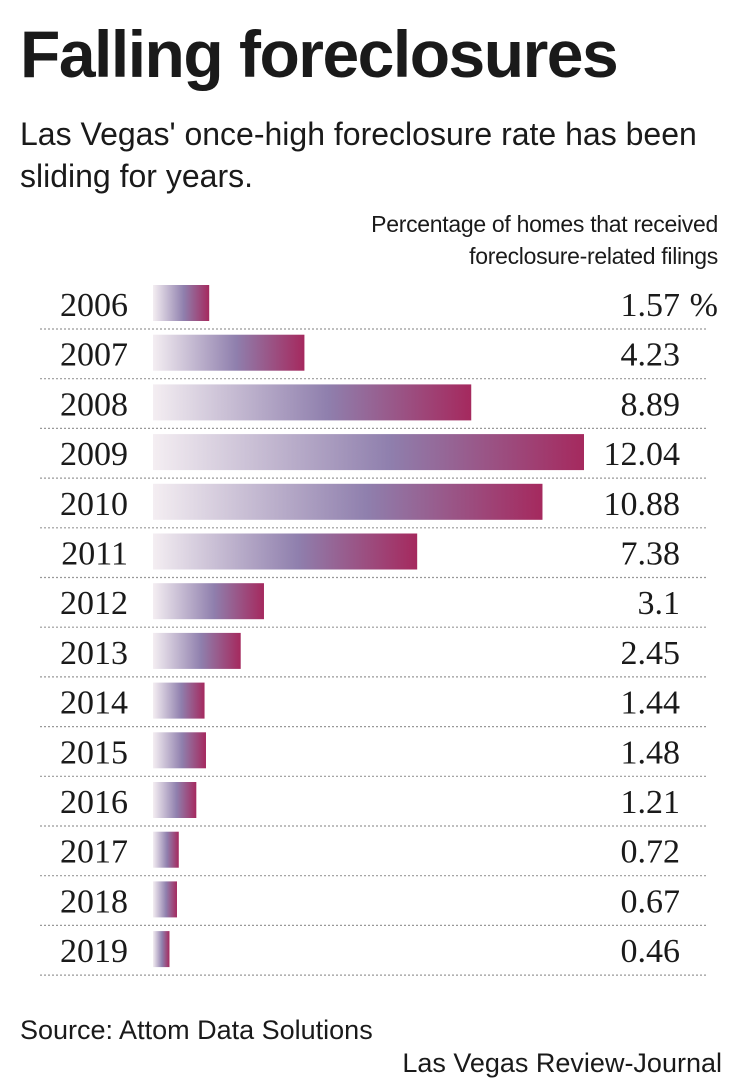 The height and width of the screenshot is (1087, 750). Describe the element at coordinates (94, 454) in the screenshot. I see `year-label-2009: 2009` at that location.